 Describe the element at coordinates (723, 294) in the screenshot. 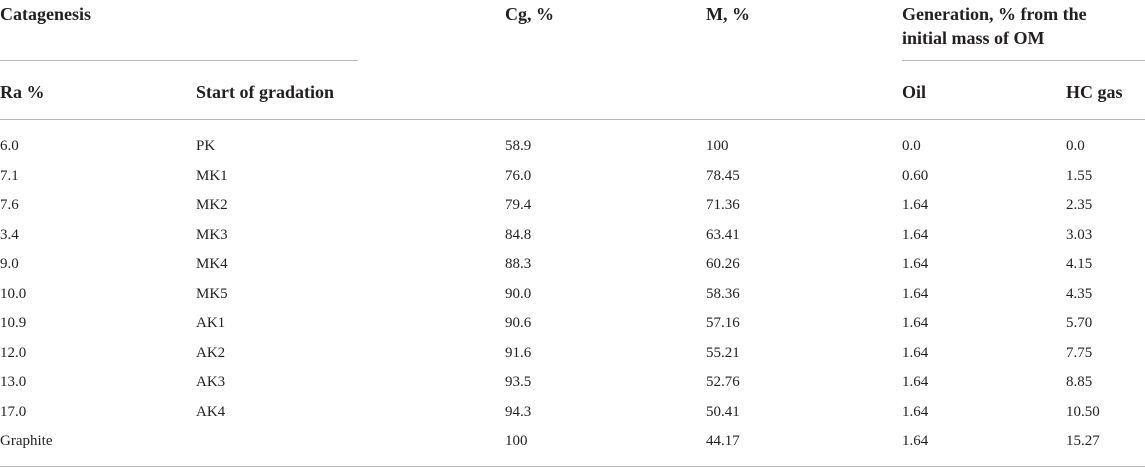

I see `cell-m: 58.36` at that location.